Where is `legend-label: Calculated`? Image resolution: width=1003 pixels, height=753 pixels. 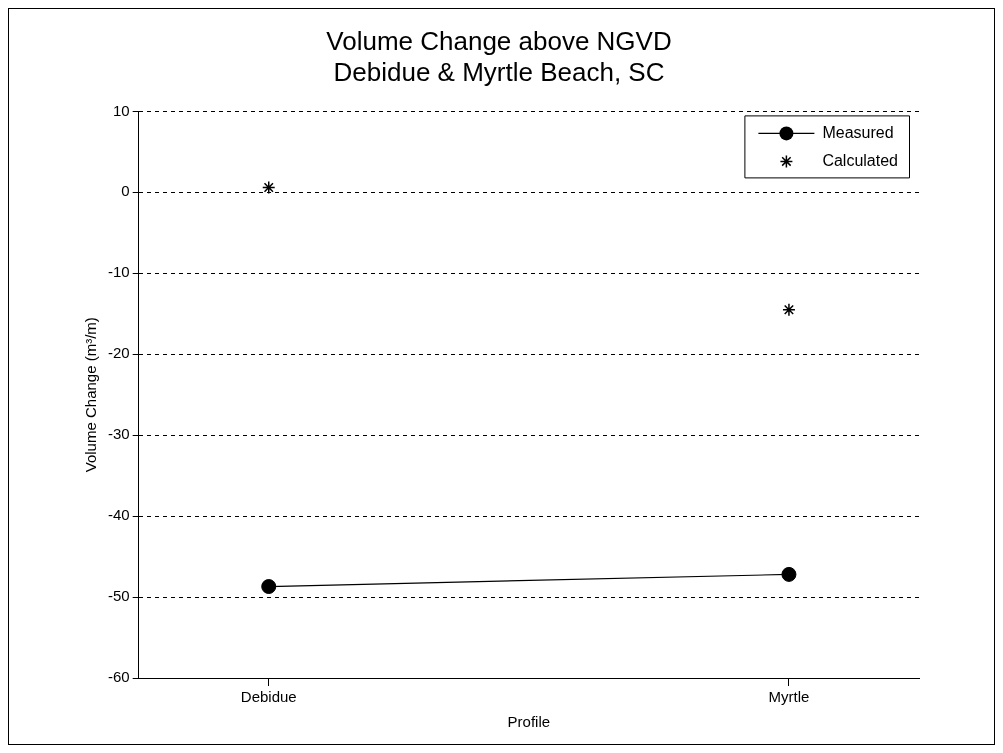
legend-label: Calculated is located at coordinates (860, 160).